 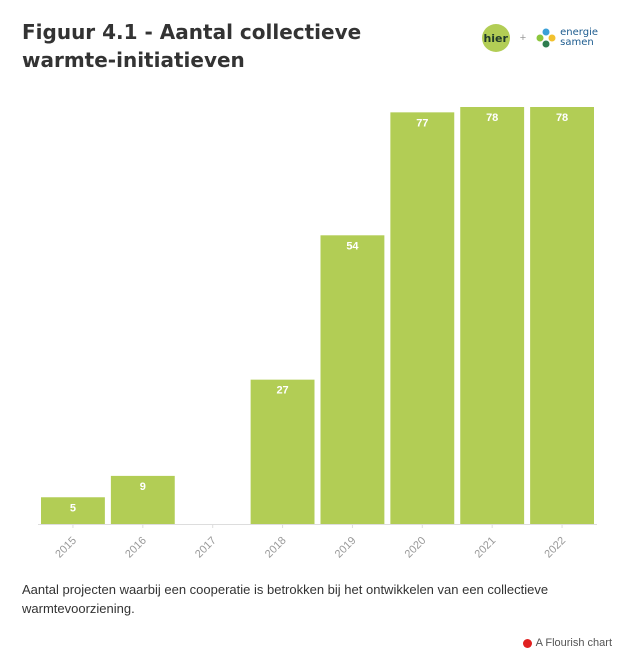 I want to click on value-label-2019: 54, so click(x=352, y=246).